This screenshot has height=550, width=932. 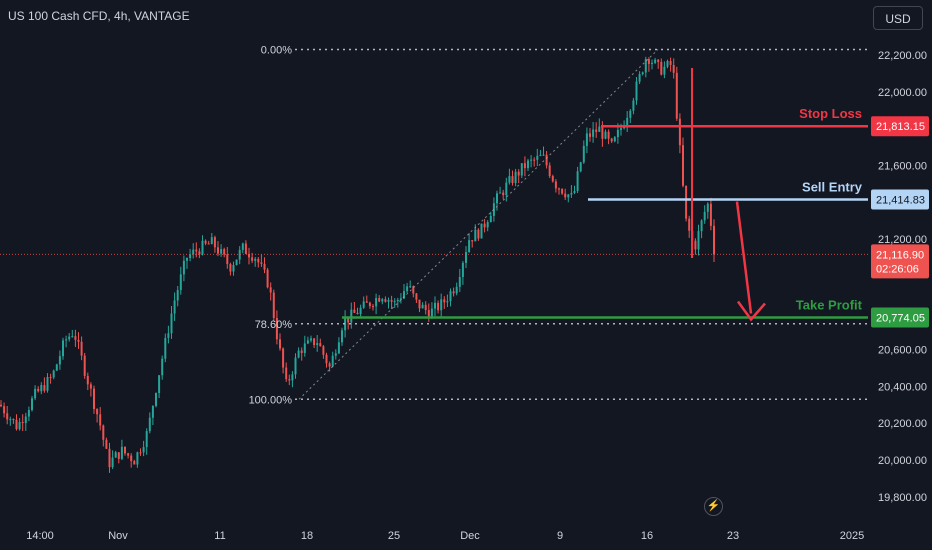 I want to click on time-tick-label: 2025, so click(x=852, y=536).